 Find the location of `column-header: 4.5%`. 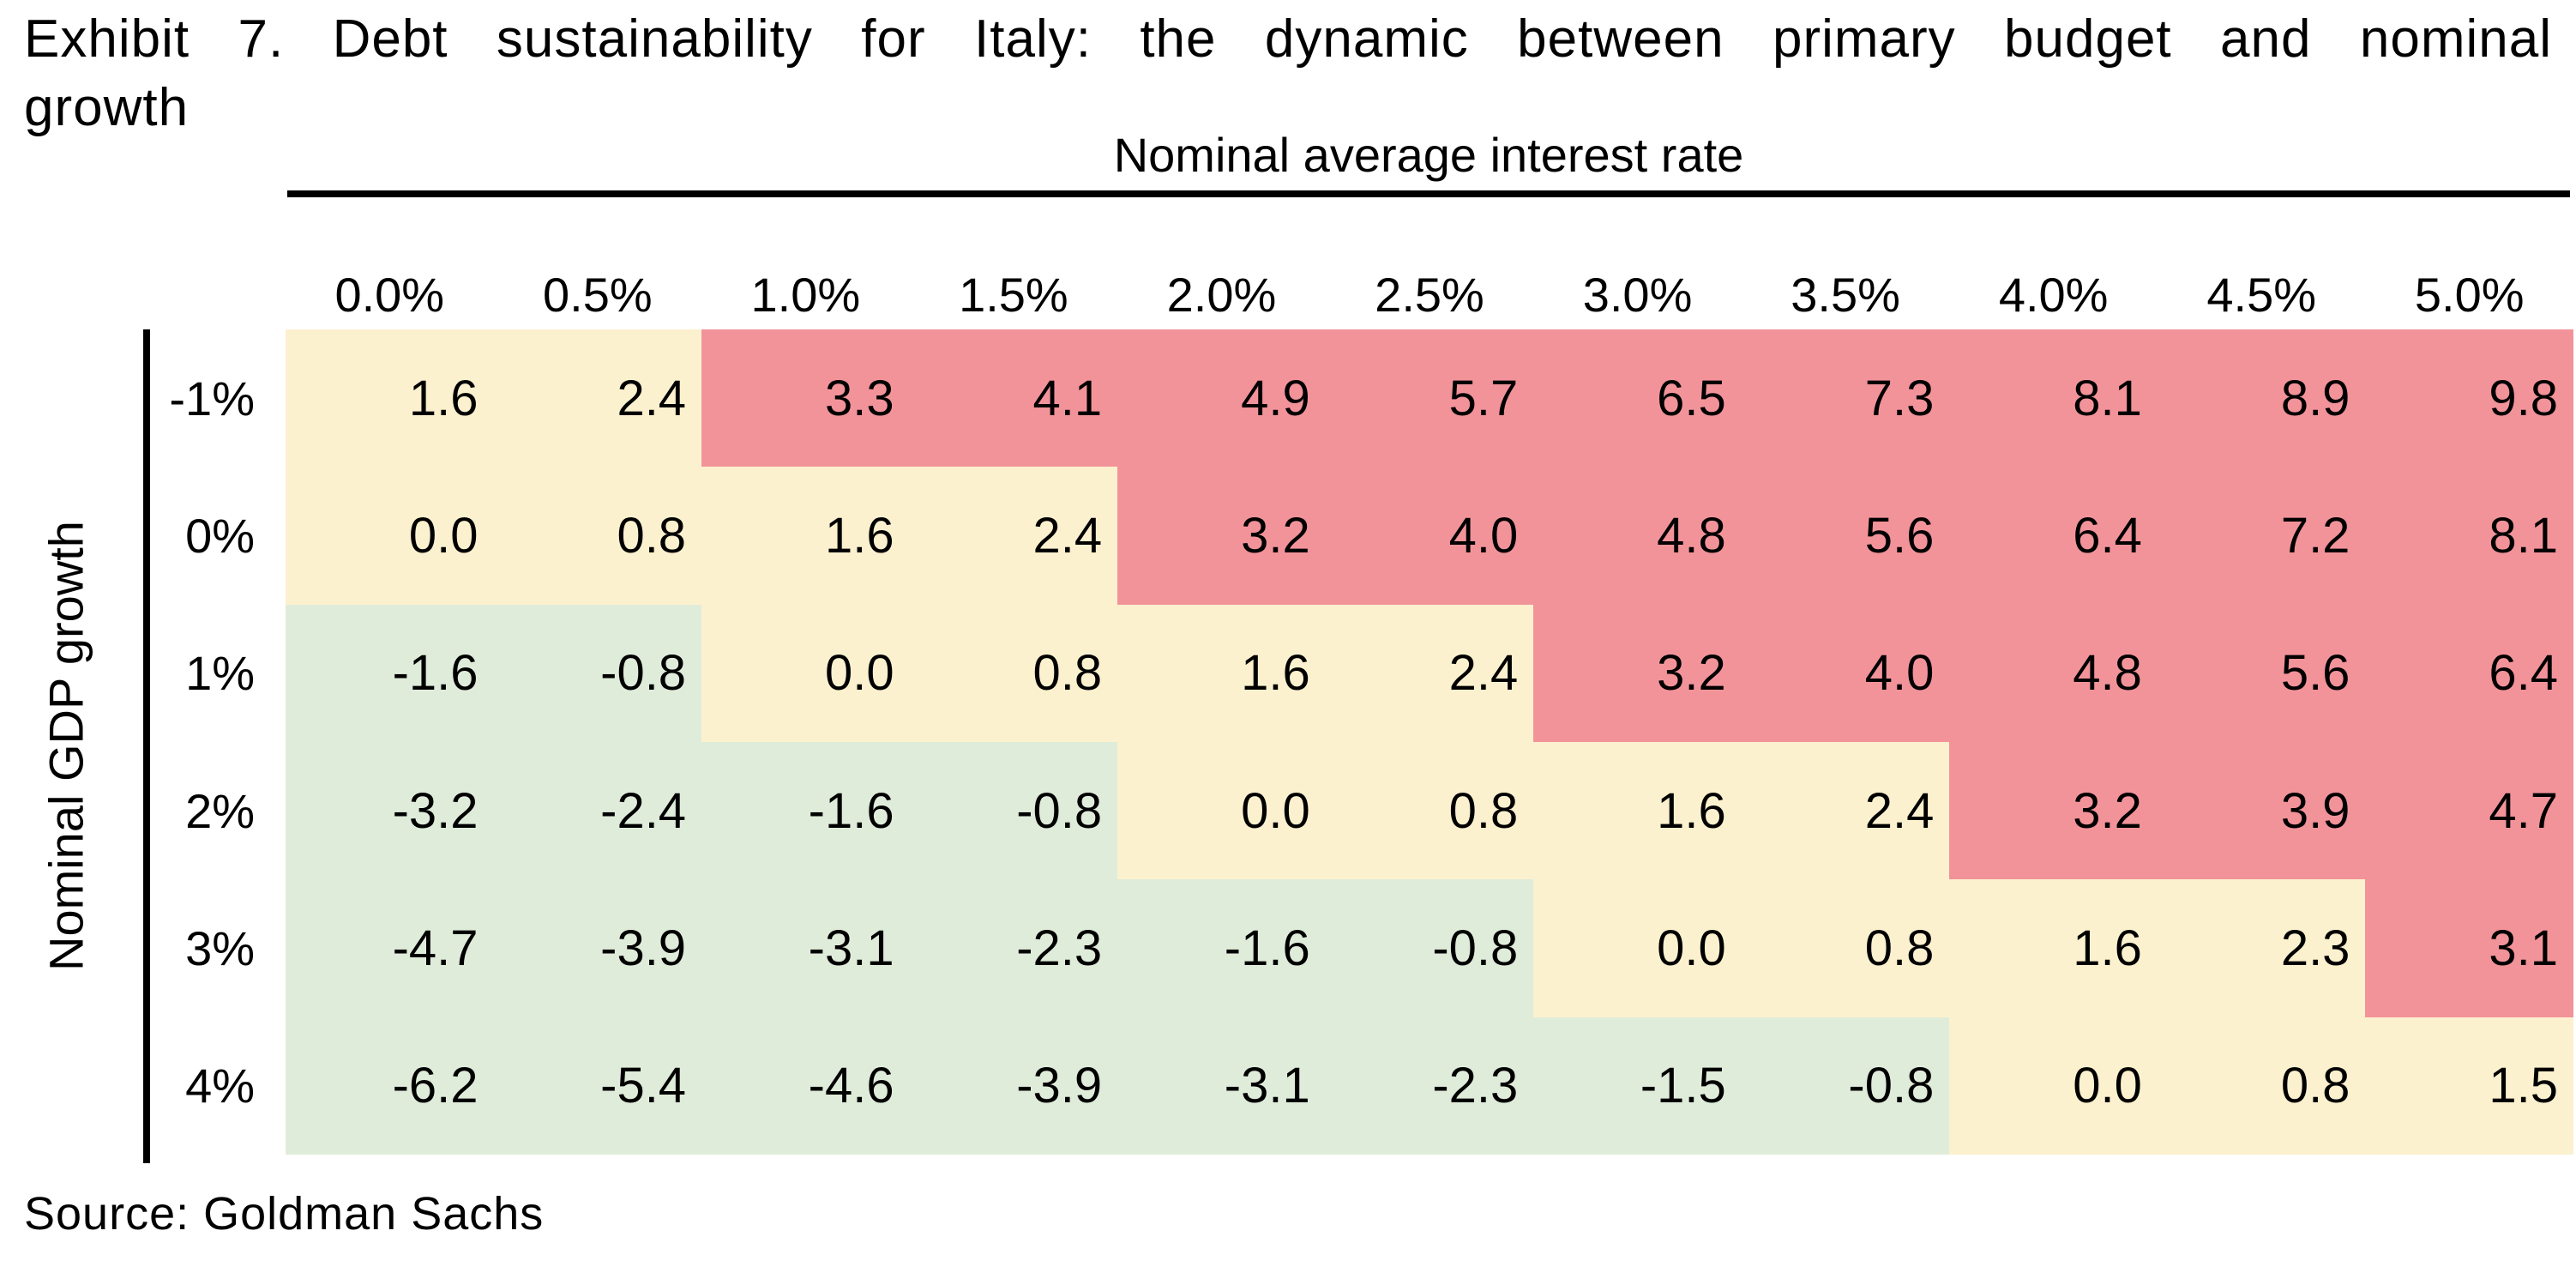

column-header: 4.5% is located at coordinates (2261, 295).